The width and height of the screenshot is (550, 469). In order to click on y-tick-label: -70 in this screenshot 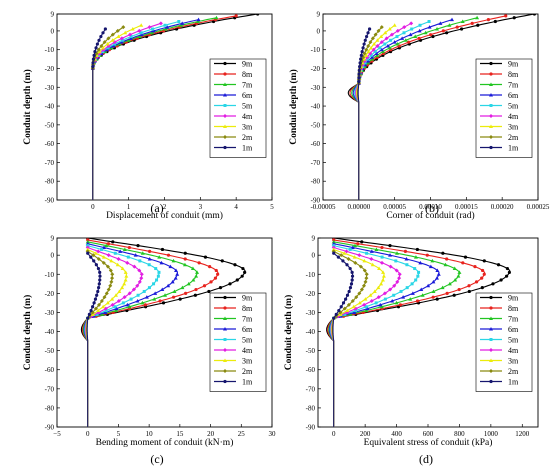, I will do `click(316, 163)`.